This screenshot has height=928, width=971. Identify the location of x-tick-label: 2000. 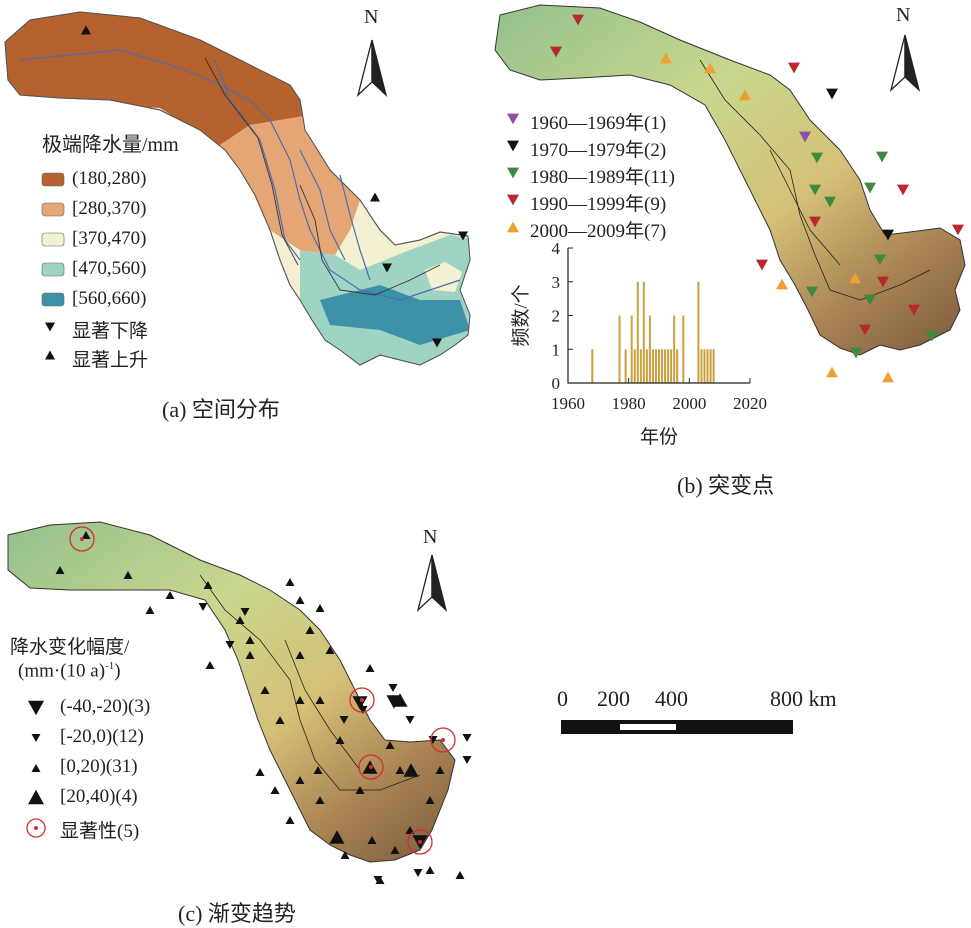
(689, 403).